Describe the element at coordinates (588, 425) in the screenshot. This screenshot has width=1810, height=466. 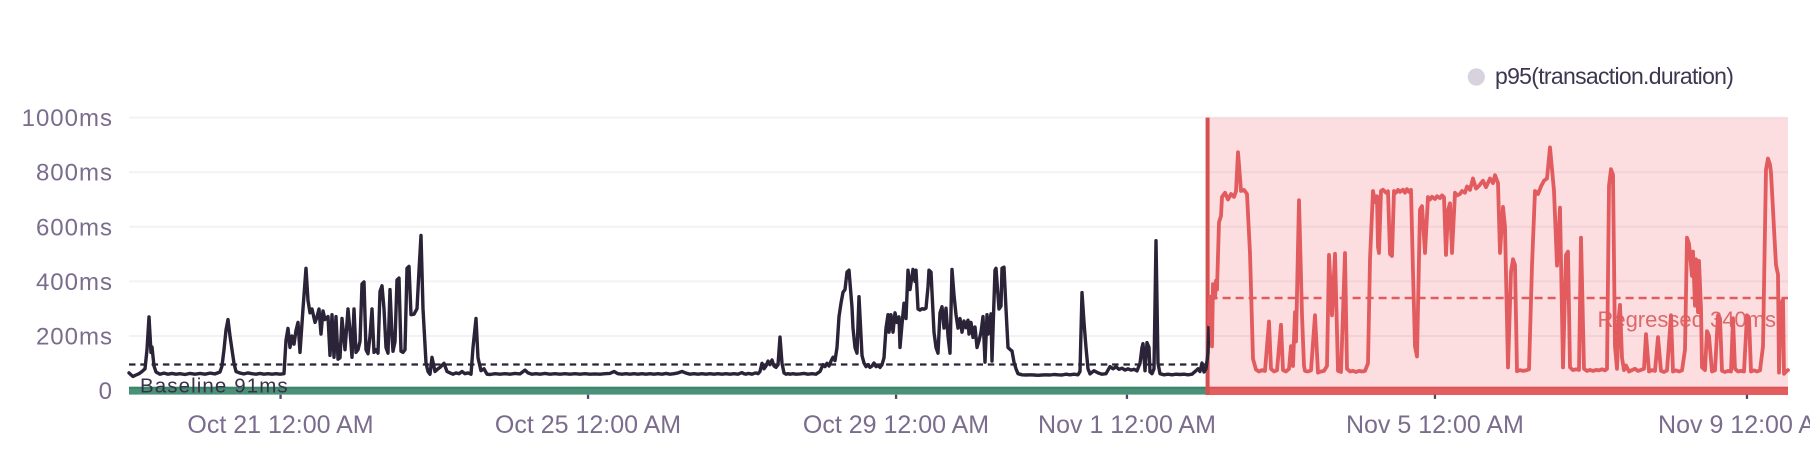
I see `svg-text: Oct 25 12:00 AM` at that location.